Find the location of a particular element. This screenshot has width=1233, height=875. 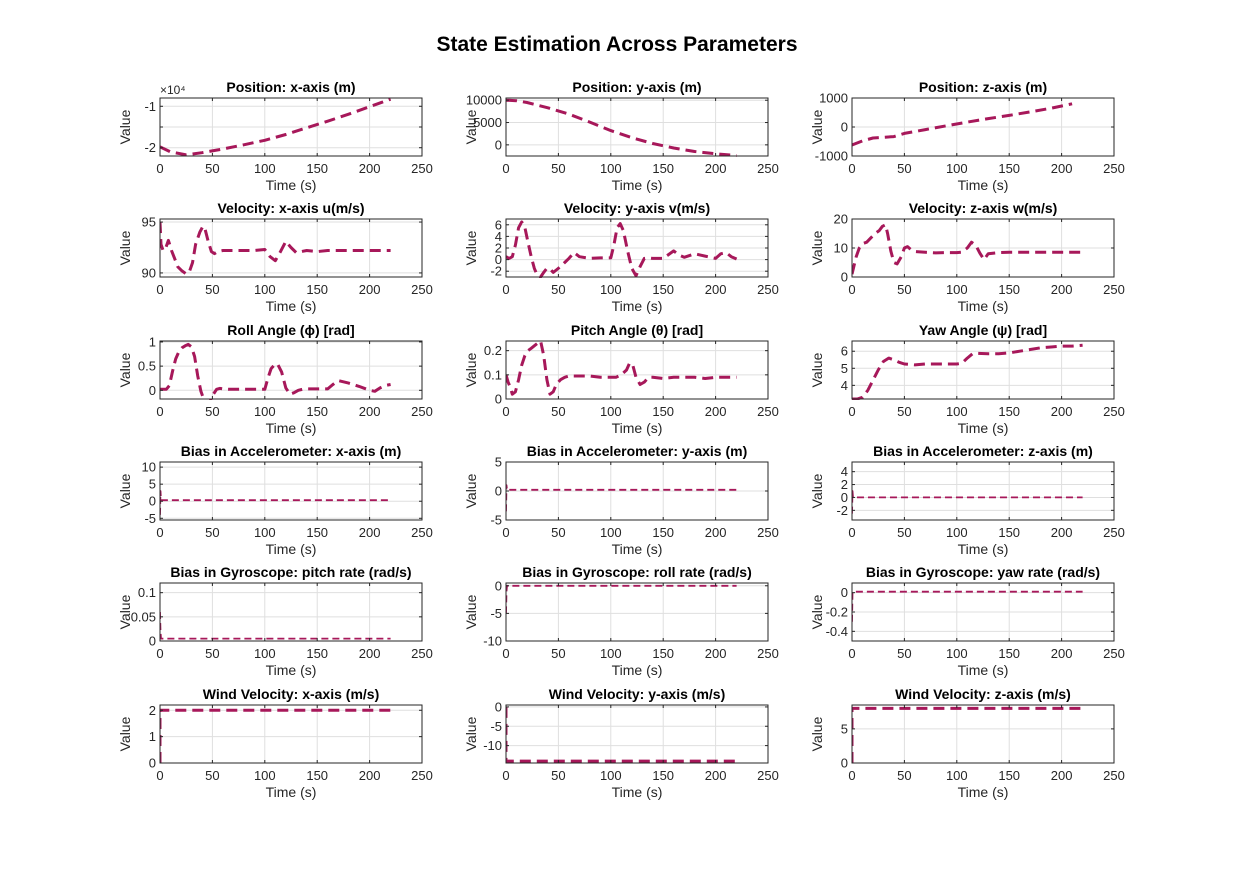

subplot-title: Wind Velocity: y-axis (m/s) is located at coordinates (637, 694).